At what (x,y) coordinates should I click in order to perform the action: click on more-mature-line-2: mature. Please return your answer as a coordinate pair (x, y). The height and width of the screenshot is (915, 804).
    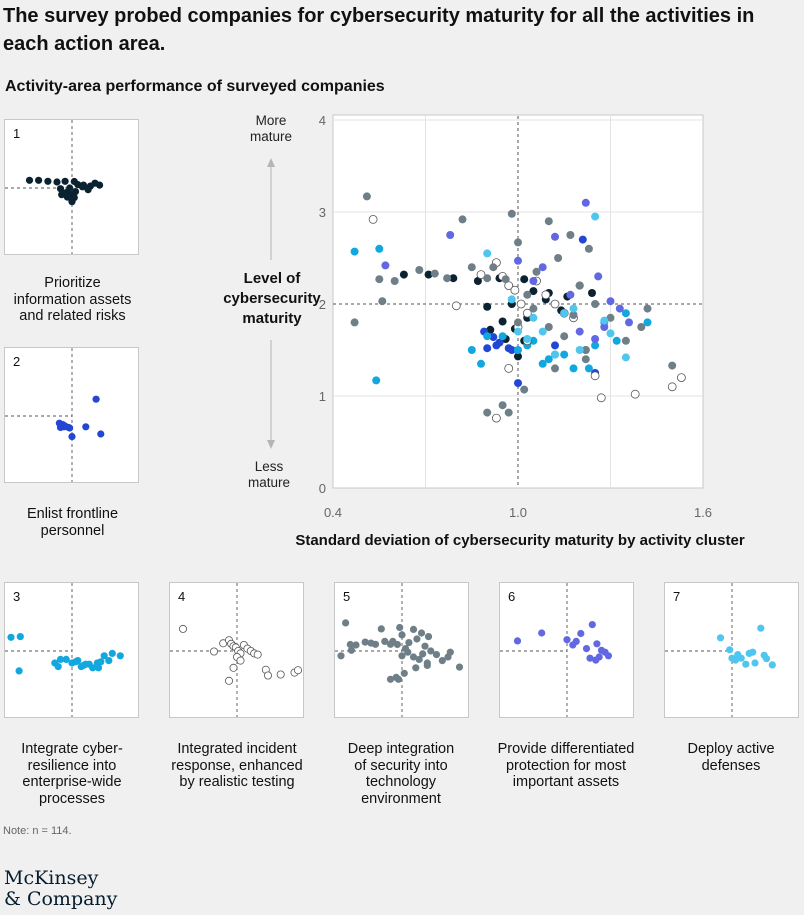
    Looking at the image, I should click on (271, 136).